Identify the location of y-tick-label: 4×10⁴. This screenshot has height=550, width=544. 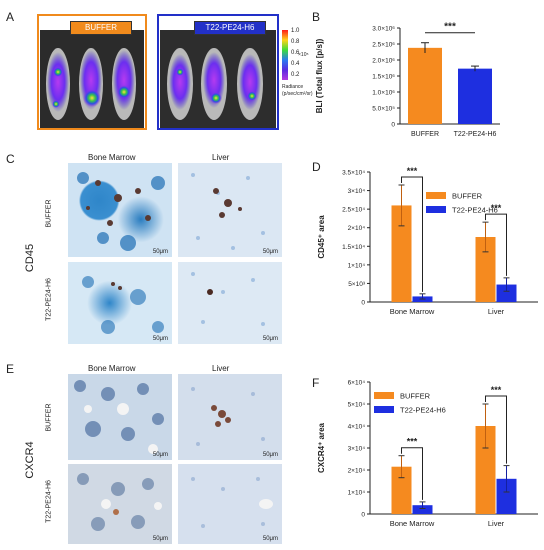
(357, 427).